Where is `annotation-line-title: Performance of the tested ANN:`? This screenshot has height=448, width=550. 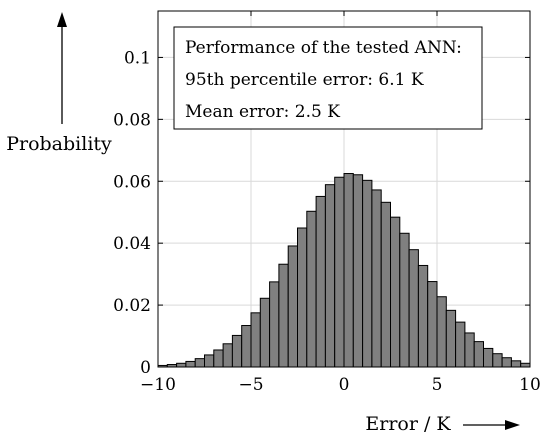
annotation-line-title: Performance of the tested ANN: is located at coordinates (323, 48).